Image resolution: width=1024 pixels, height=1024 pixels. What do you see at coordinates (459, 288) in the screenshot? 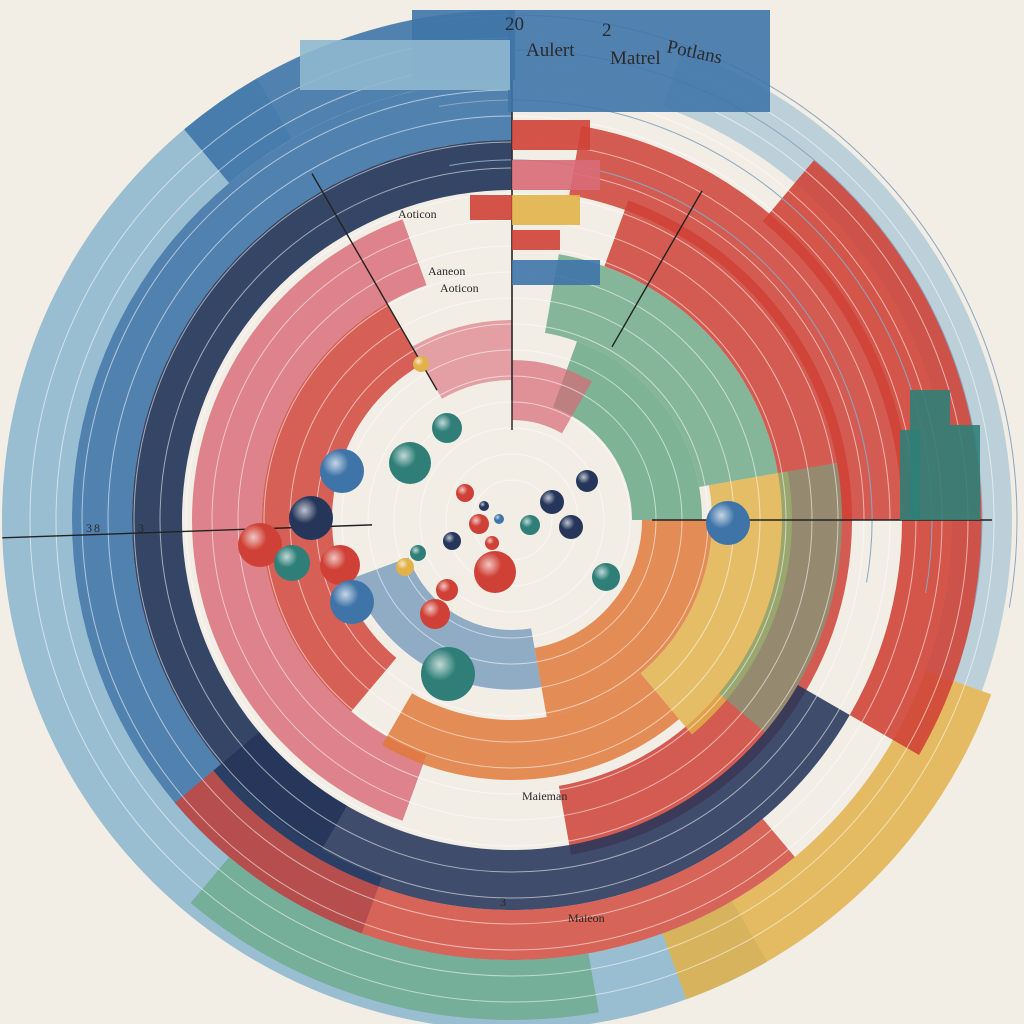
I see `center-word-3-label: Aoticon` at bounding box center [459, 288].